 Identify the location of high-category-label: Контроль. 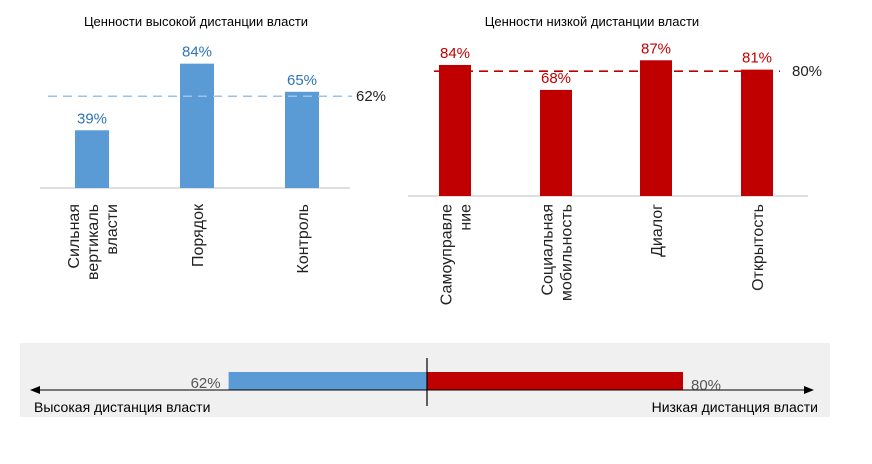
(303, 239).